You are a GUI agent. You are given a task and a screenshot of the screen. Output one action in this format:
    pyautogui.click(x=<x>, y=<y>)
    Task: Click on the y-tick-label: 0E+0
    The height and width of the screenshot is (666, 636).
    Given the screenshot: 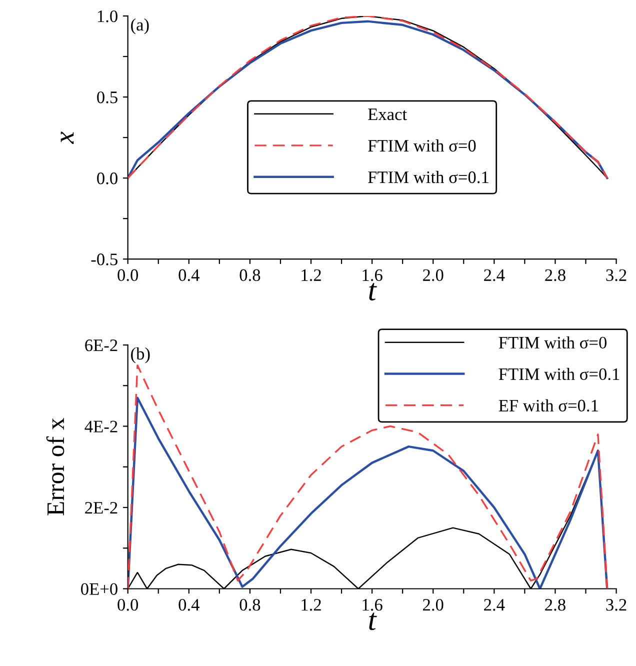 What is the action you would take?
    pyautogui.click(x=99, y=589)
    